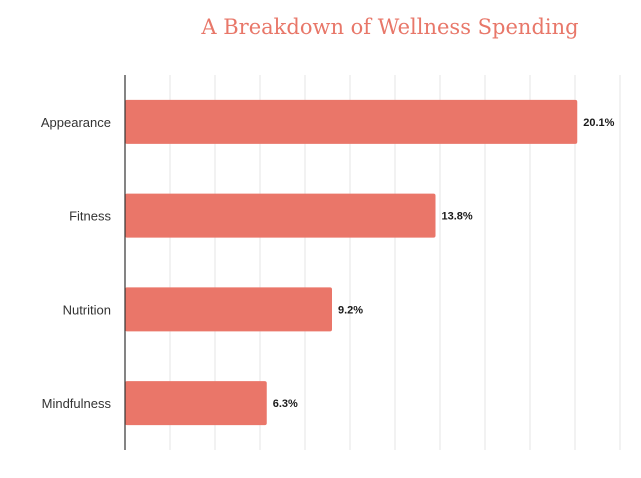  I want to click on category-label: Appearance, so click(76, 122).